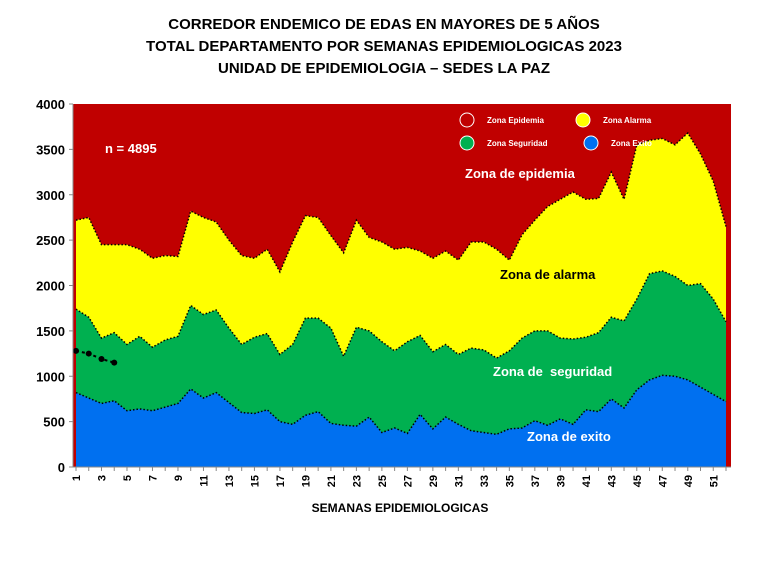 The width and height of the screenshot is (768, 581). What do you see at coordinates (631, 143) in the screenshot?
I see `legend-label: Zona Exito` at bounding box center [631, 143].